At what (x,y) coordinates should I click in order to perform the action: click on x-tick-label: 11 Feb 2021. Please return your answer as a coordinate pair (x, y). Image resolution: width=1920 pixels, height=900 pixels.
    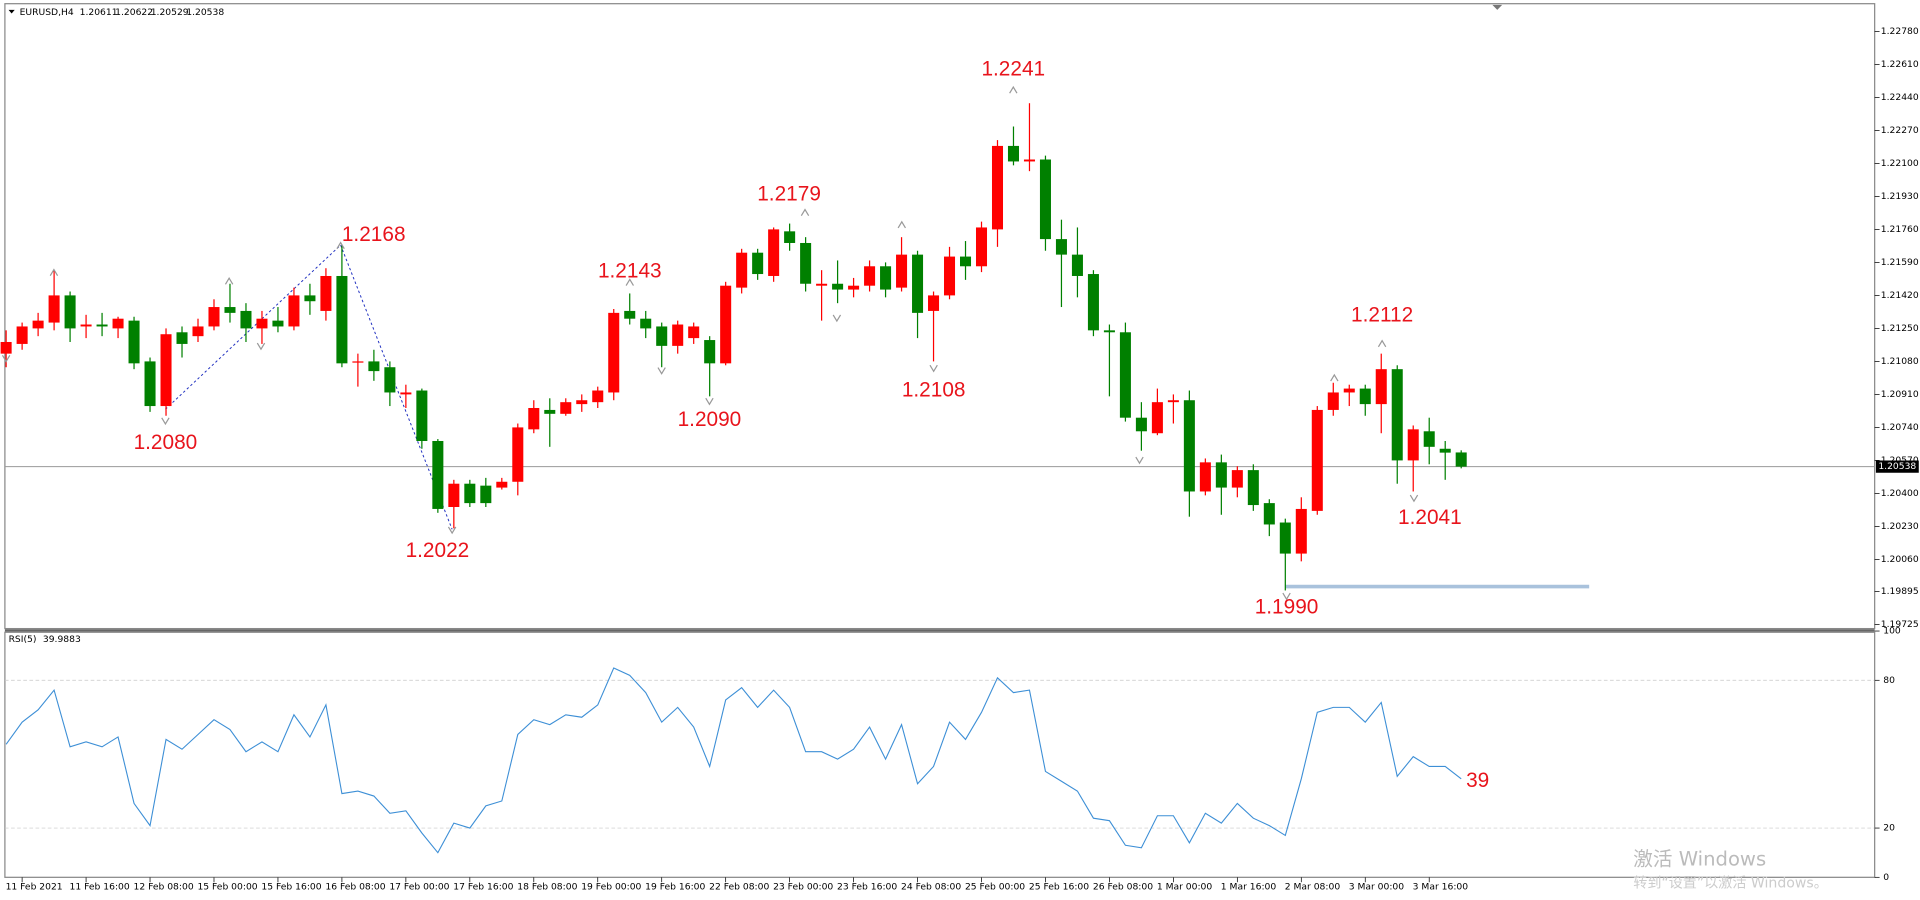
    Looking at the image, I should click on (34, 887).